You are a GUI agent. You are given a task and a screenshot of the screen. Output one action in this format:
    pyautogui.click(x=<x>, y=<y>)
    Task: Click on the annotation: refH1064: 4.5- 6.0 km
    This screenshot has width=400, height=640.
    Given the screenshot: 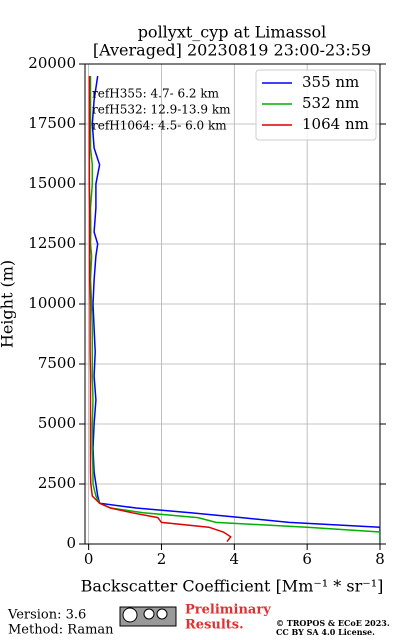 What is the action you would take?
    pyautogui.click(x=159, y=126)
    